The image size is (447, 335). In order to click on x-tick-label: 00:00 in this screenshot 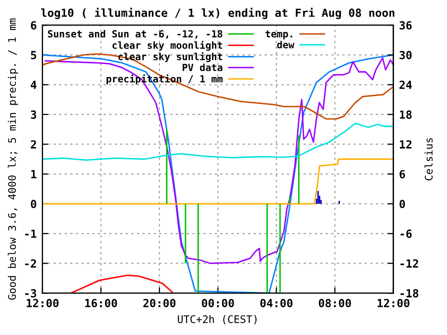, I will do `click(218, 303)`.